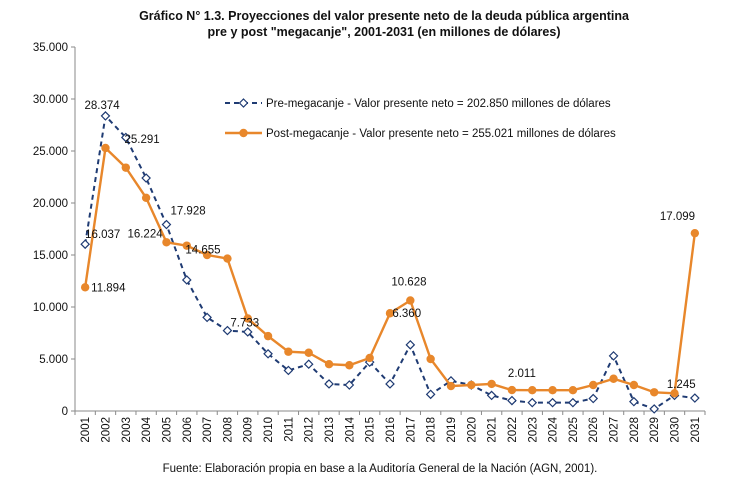 The image size is (750, 486). What do you see at coordinates (472, 430) in the screenshot?
I see `x-tick-label: 2020` at bounding box center [472, 430].